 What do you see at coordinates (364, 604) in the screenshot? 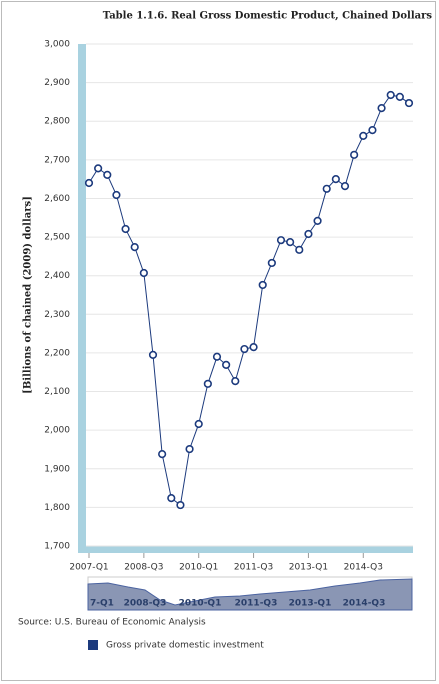
I see `navigator-label: 2014-Q3` at bounding box center [364, 604].